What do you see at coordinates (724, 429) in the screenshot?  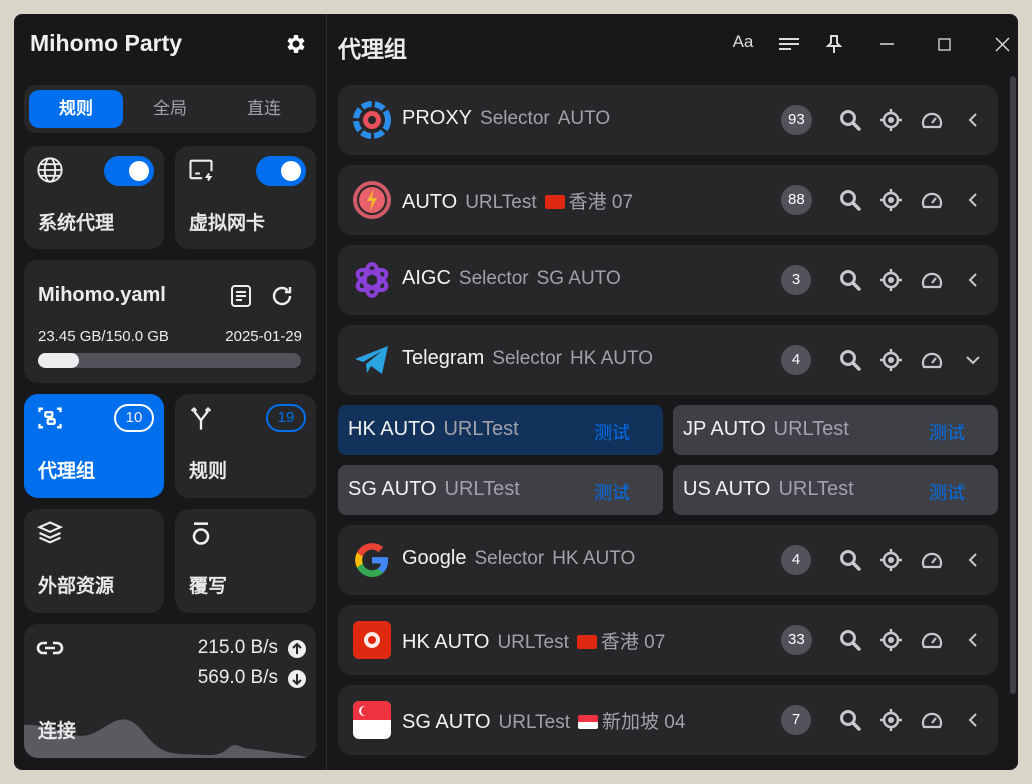 I see `proxy-name: JP AUTO` at bounding box center [724, 429].